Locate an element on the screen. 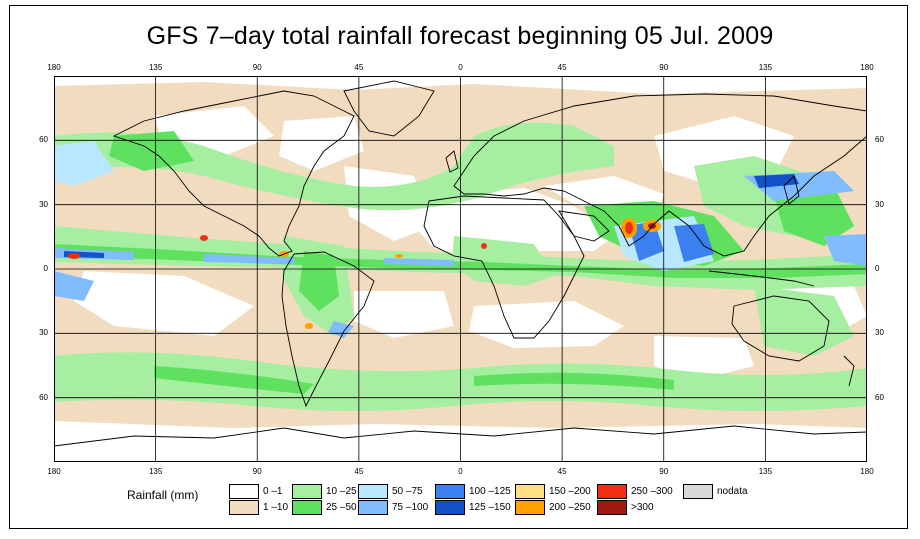 The height and width of the screenshot is (539, 920). lon-tick-label-bottom: 0 is located at coordinates (460, 471).